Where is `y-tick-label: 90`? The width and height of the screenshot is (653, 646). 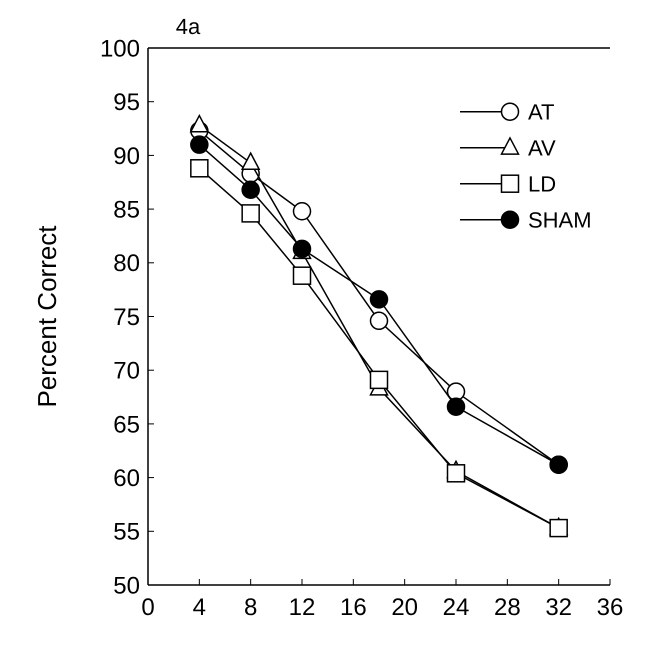 y-tick-label: 90 is located at coordinates (126, 156).